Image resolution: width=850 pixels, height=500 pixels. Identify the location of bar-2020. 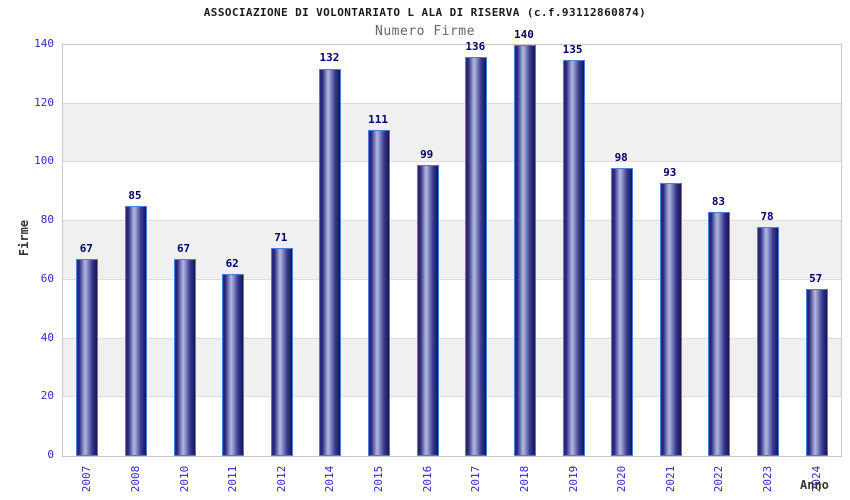
(622, 312).